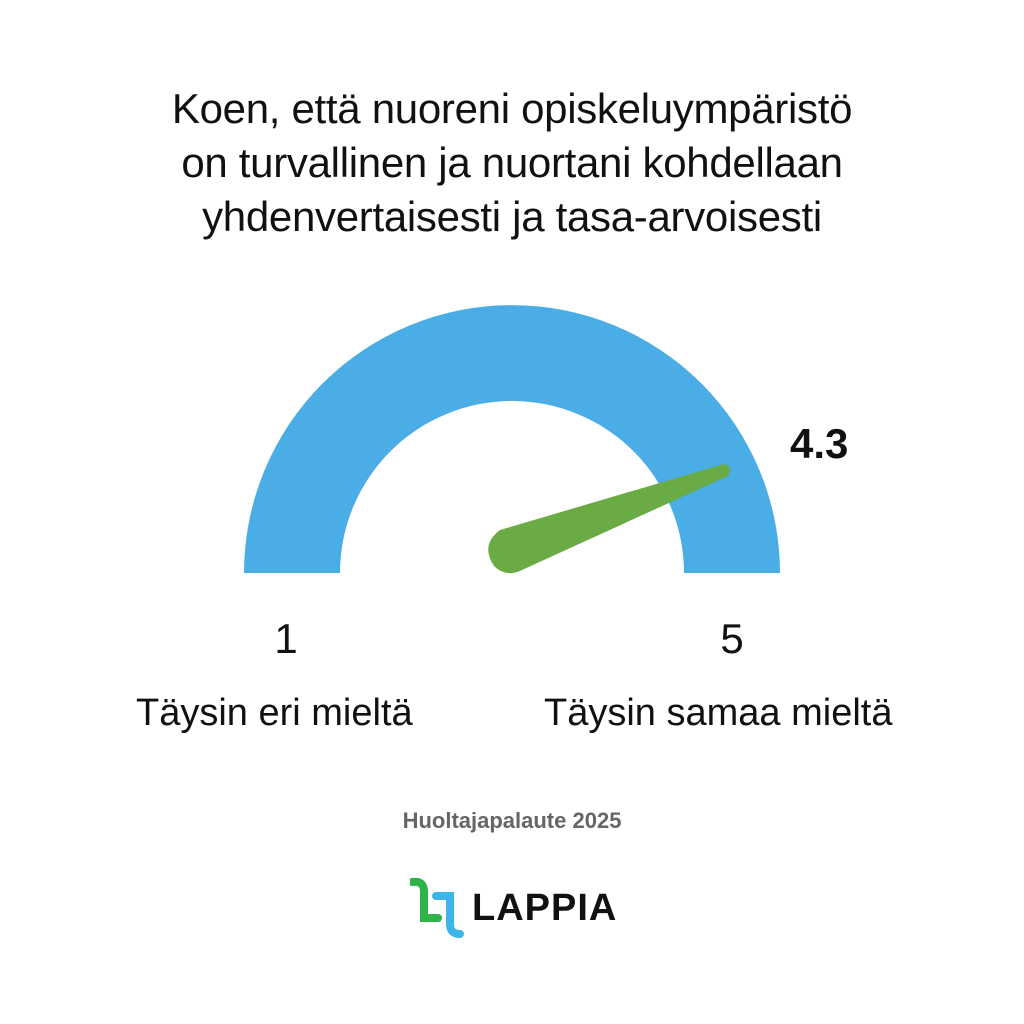 This screenshot has height=1024, width=1024. I want to click on lappia-logo-icon, so click(437, 908).